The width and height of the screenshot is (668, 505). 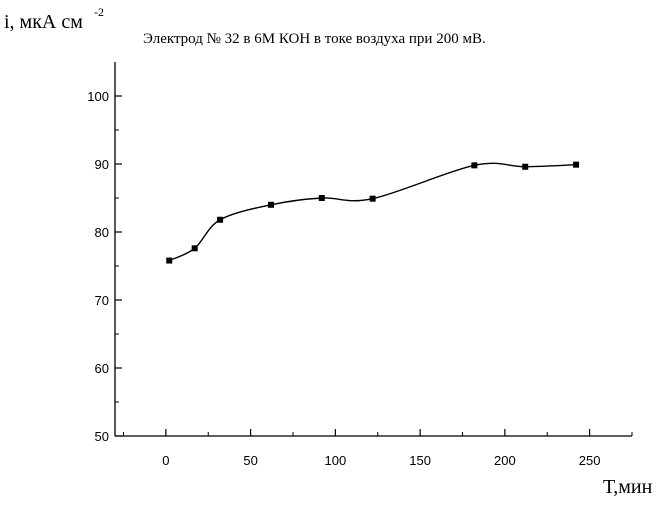 What do you see at coordinates (102, 164) in the screenshot?
I see `y-tick-label: 90` at bounding box center [102, 164].